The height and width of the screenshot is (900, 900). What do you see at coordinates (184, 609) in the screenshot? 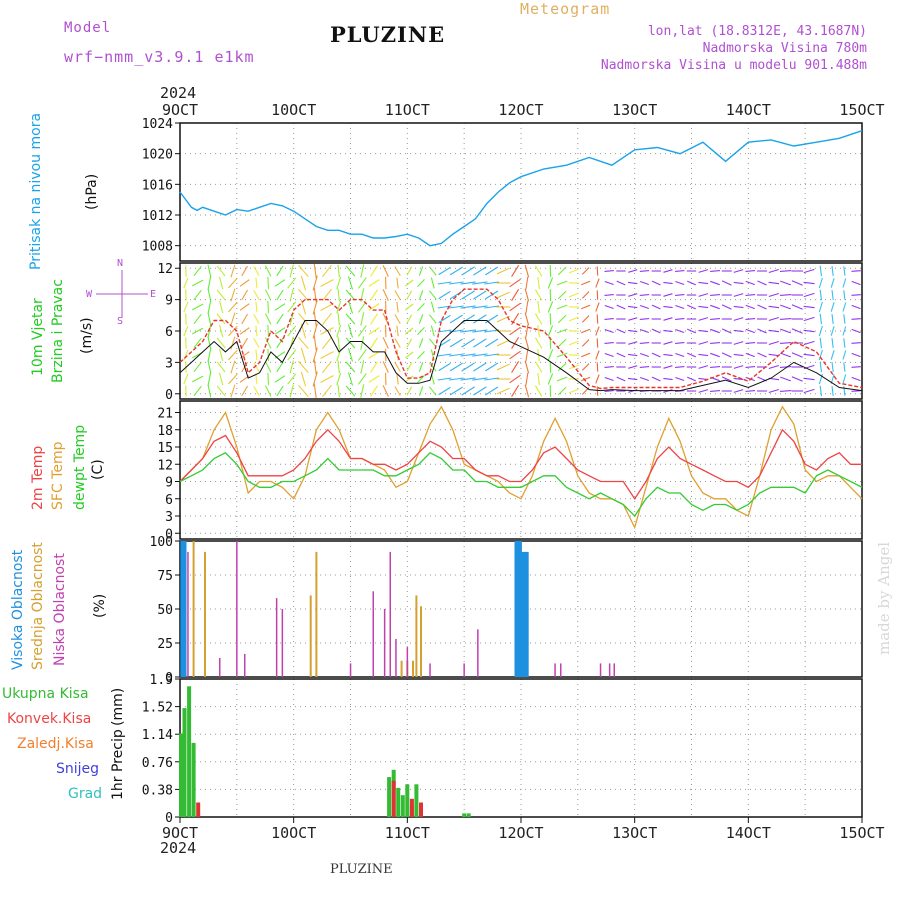
I see `high-cloud-bar` at bounding box center [184, 609].